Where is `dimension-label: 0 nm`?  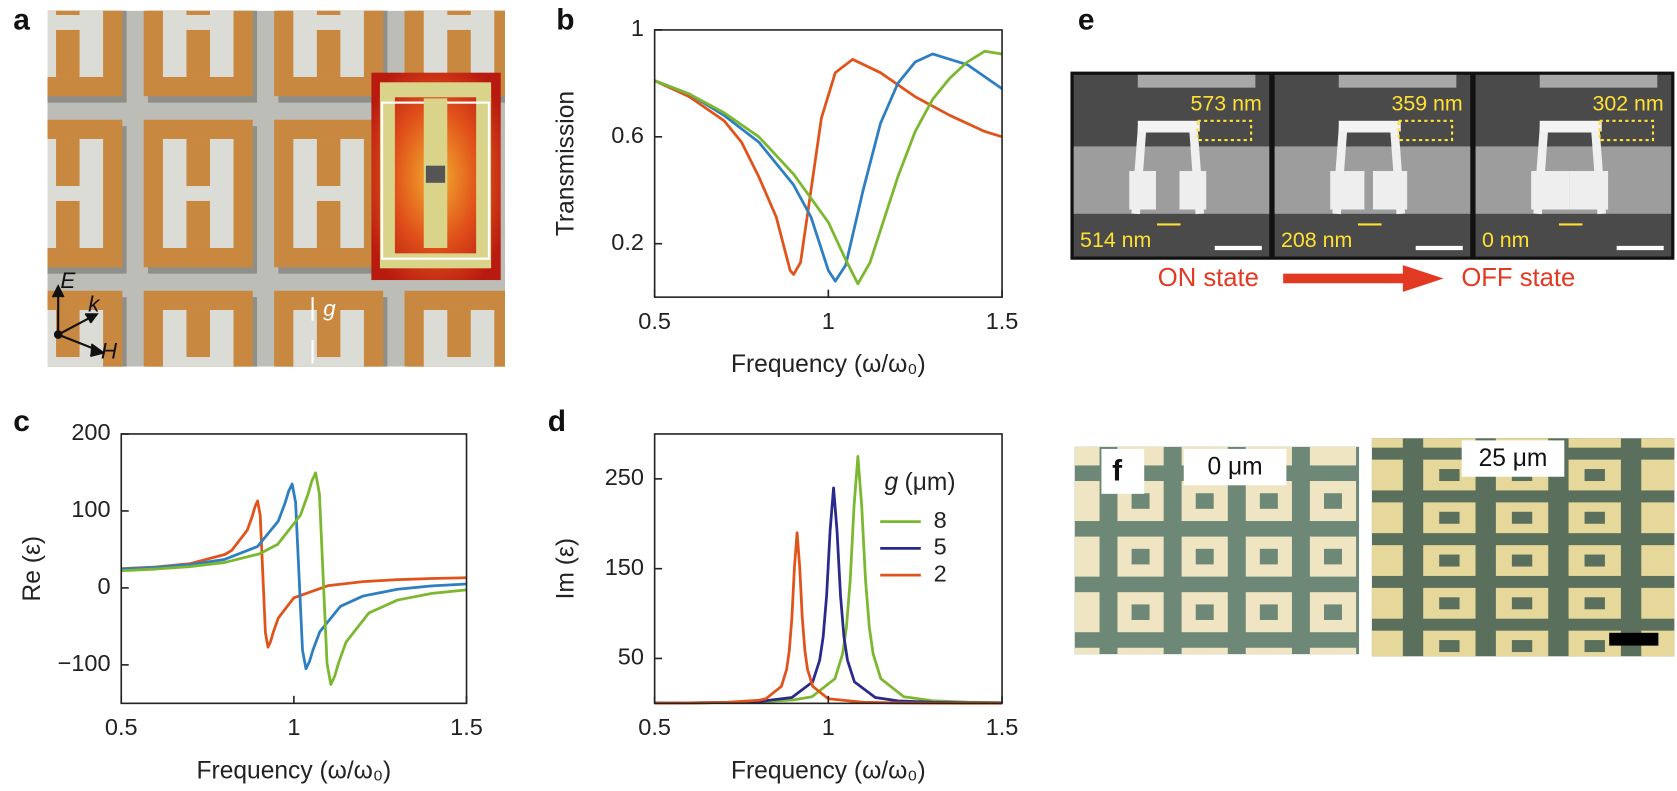
dimension-label: 0 nm is located at coordinates (1506, 240).